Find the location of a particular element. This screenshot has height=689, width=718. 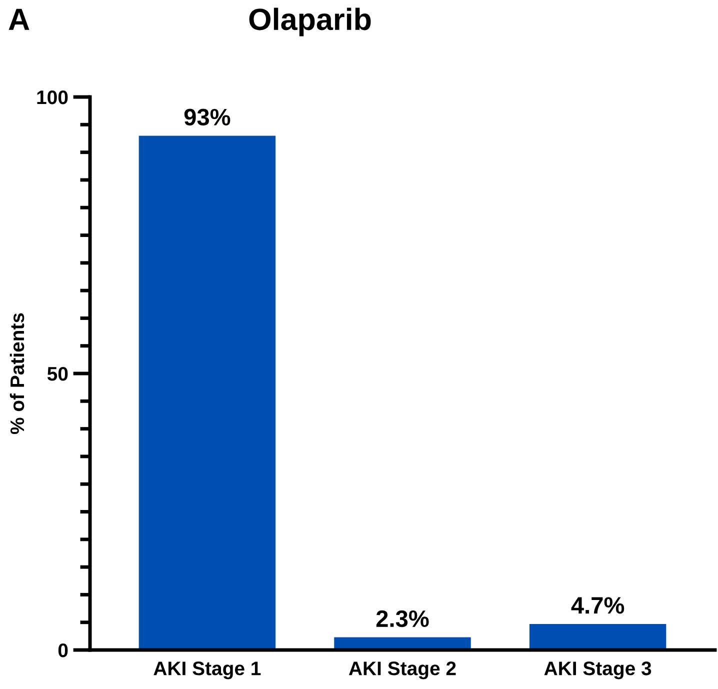

data-label: 4.7% is located at coordinates (597, 605).